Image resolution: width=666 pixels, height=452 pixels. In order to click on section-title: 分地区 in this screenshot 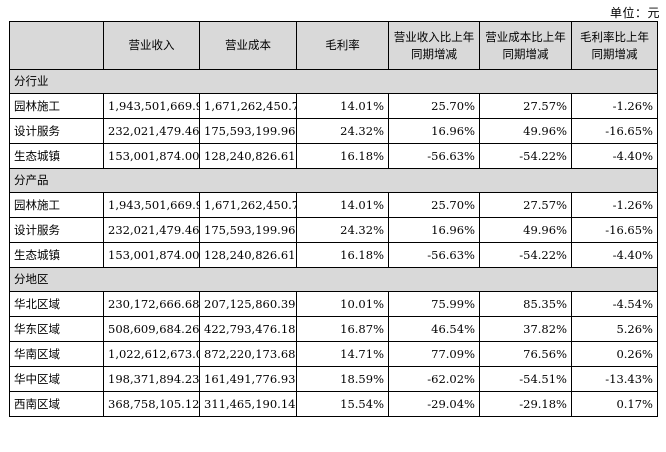, I will do `click(333, 279)`.